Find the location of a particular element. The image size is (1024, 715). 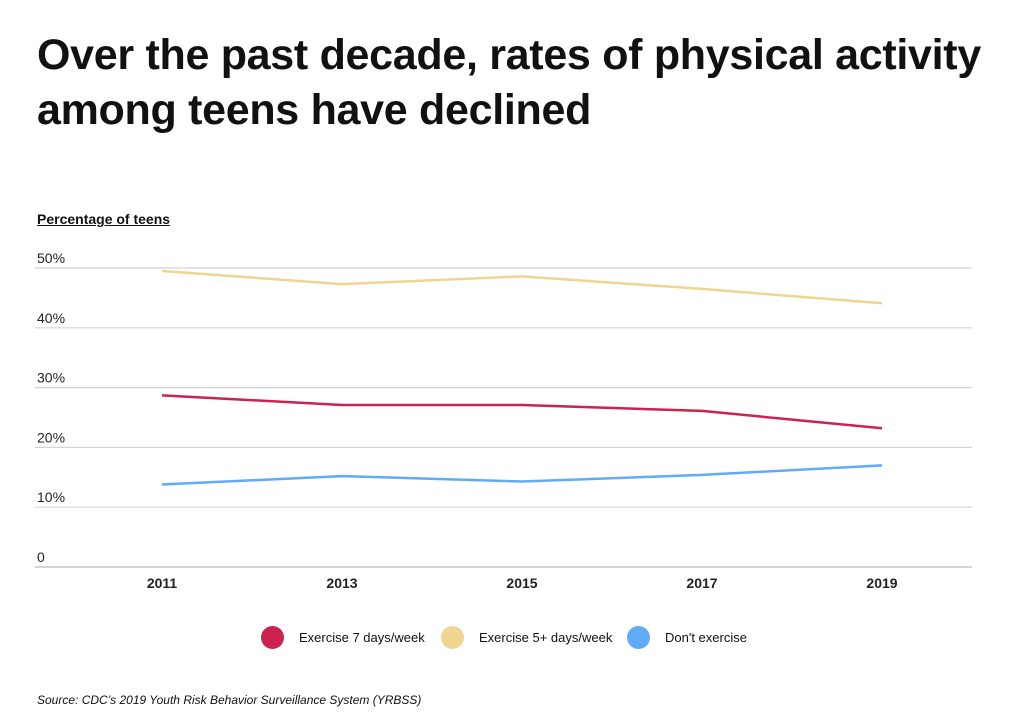

x-tick-label: 2019 is located at coordinates (881, 583).